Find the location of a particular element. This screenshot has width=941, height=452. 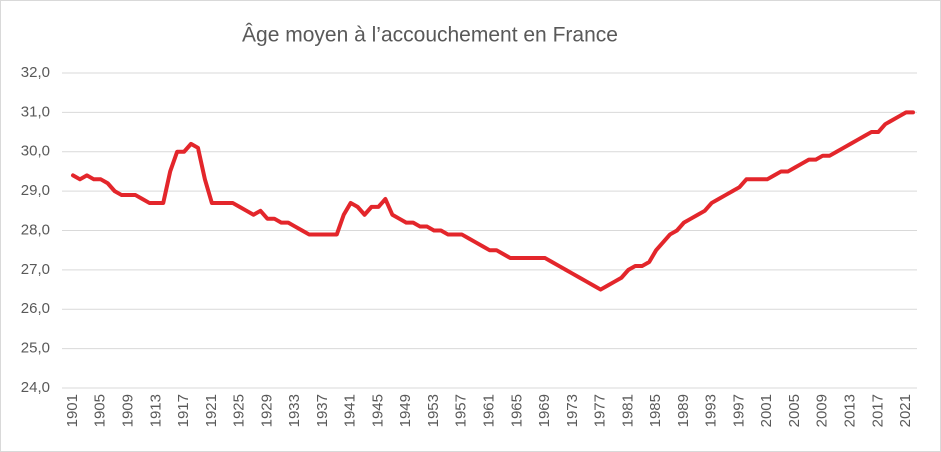

x-tick-label: 1901 is located at coordinates (72, 410).